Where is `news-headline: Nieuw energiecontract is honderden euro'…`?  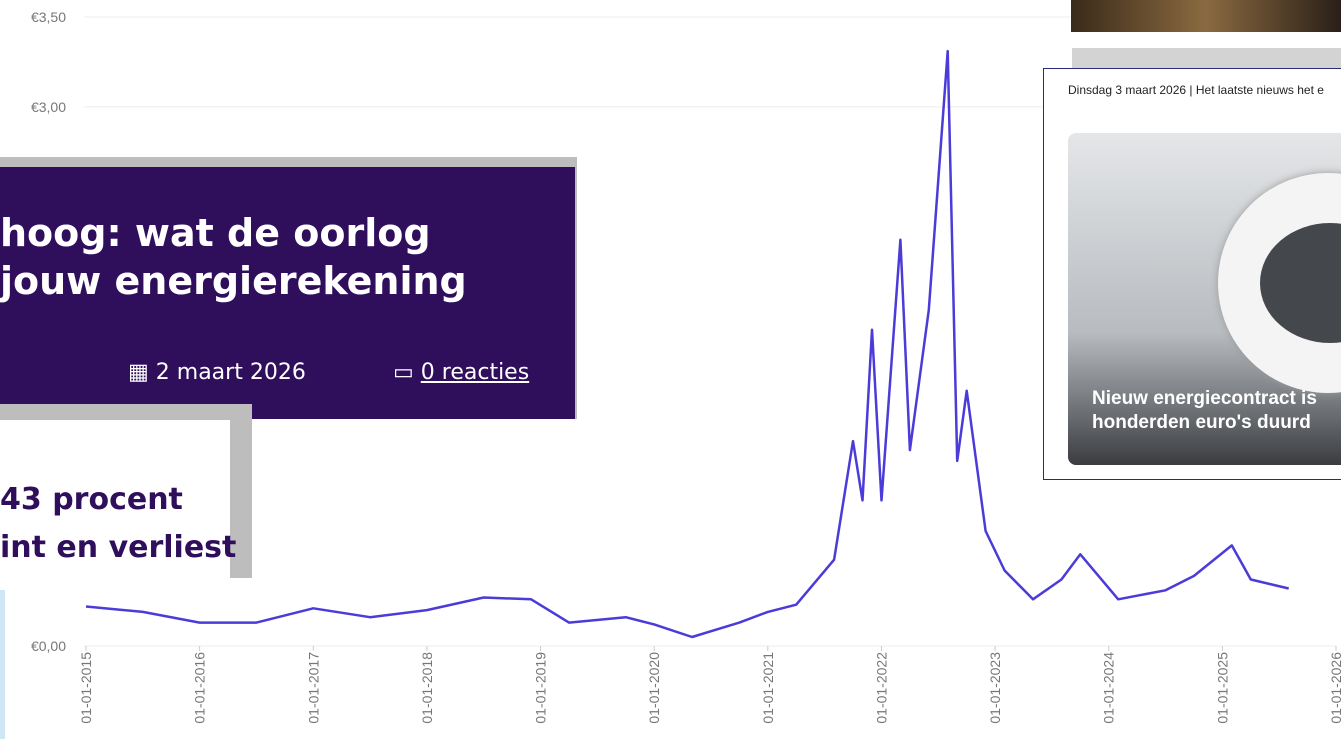
news-headline: Nieuw energiecontract is honderden euro'… is located at coordinates (1204, 411).